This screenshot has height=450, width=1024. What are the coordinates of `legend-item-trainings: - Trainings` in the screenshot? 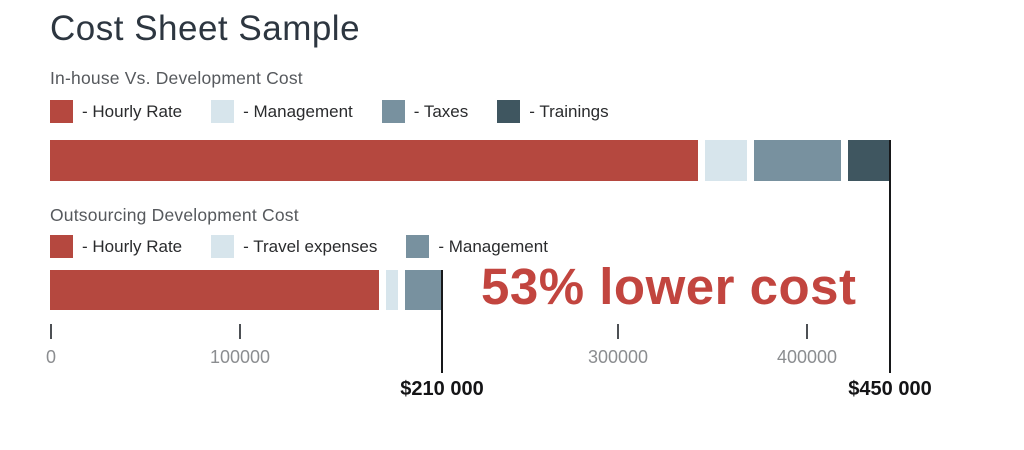 It's located at (553, 111).